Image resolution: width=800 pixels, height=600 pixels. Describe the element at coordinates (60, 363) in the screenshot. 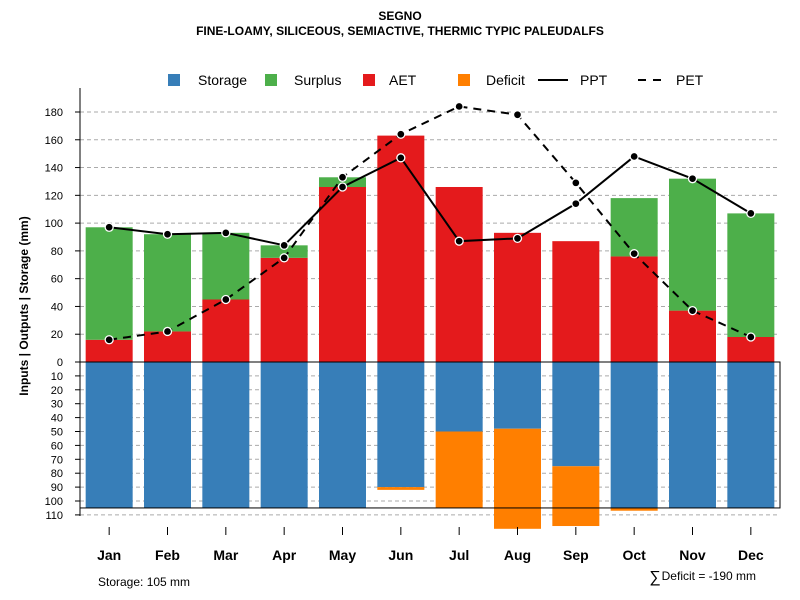

I see `y-tick-label: 0` at that location.